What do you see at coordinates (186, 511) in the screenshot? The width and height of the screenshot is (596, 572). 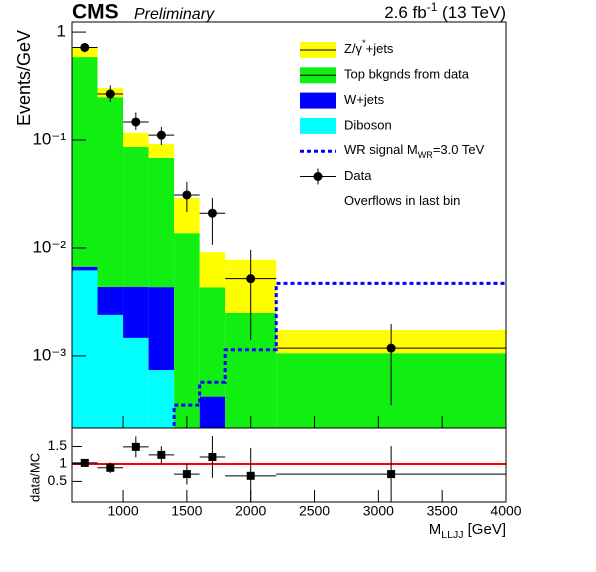 I see `x-tick-label: 1500` at bounding box center [186, 511].